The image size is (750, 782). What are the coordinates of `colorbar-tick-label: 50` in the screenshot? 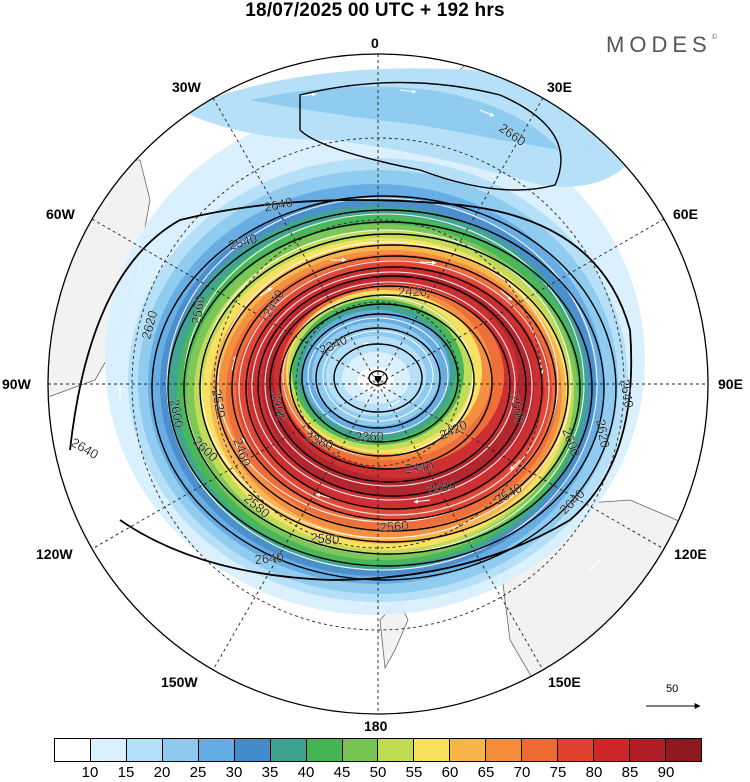 It's located at (378, 772).